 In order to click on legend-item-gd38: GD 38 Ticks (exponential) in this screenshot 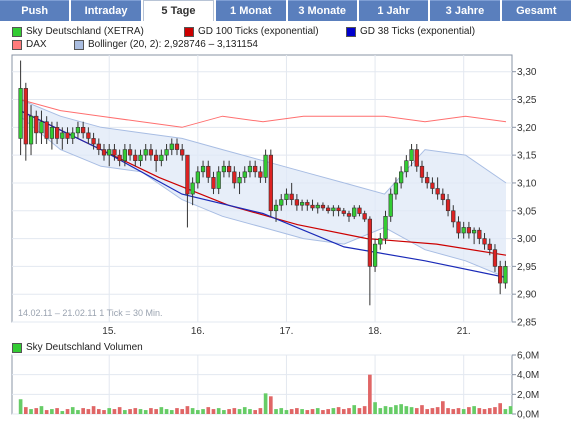, I will do `click(410, 31)`.